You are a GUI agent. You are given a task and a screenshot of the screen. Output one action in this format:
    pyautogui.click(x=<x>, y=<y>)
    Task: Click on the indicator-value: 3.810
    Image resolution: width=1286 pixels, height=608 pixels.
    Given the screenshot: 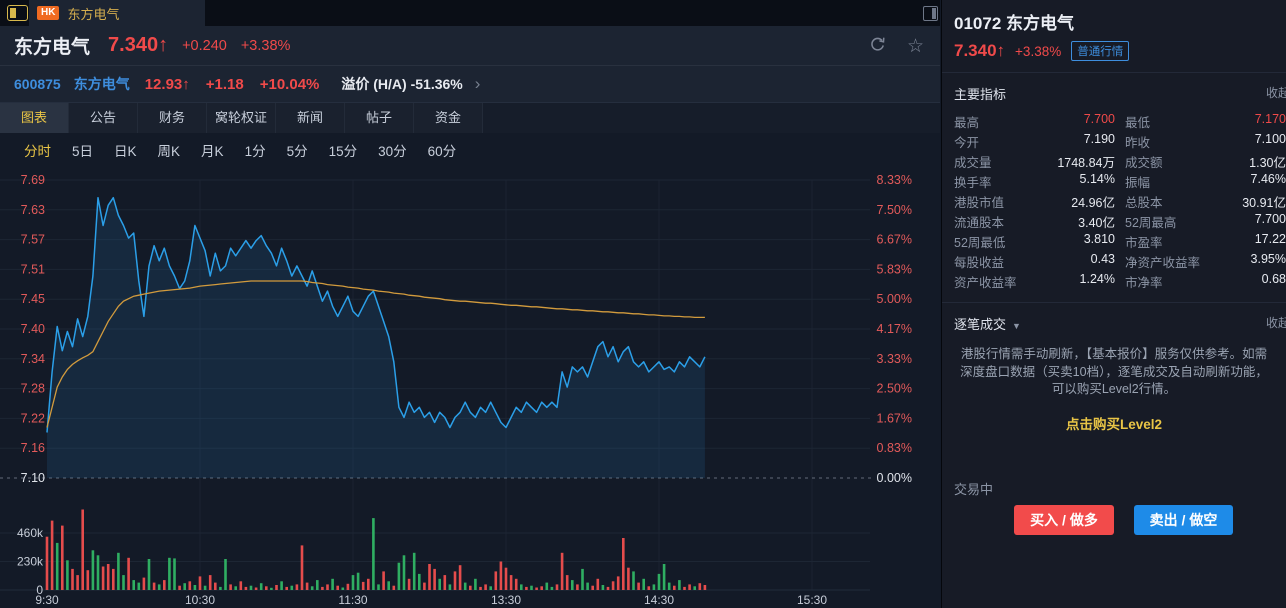 What is the action you would take?
    pyautogui.click(x=1099, y=238)
    